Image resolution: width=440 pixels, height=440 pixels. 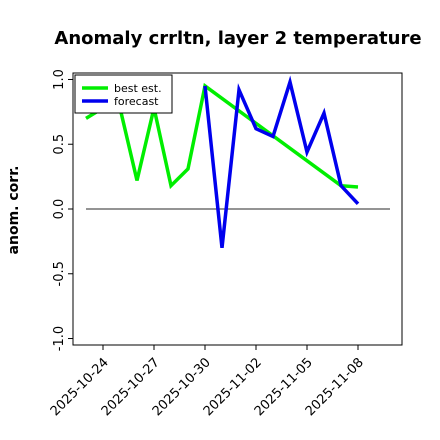 What do you see at coordinates (59, 79) in the screenshot?
I see `y-tick-label: 1.0` at bounding box center [59, 79].